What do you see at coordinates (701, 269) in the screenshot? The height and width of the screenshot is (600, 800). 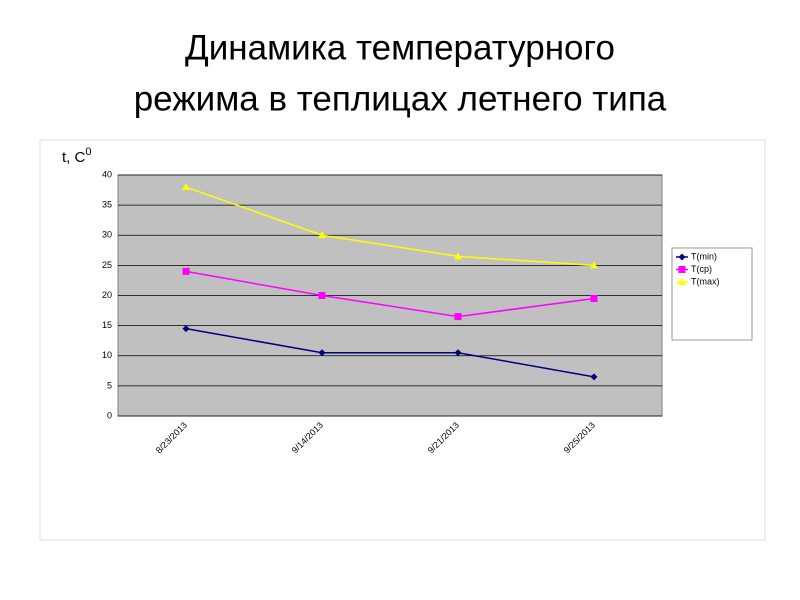 I see `legend-label: T(cp)` at bounding box center [701, 269].